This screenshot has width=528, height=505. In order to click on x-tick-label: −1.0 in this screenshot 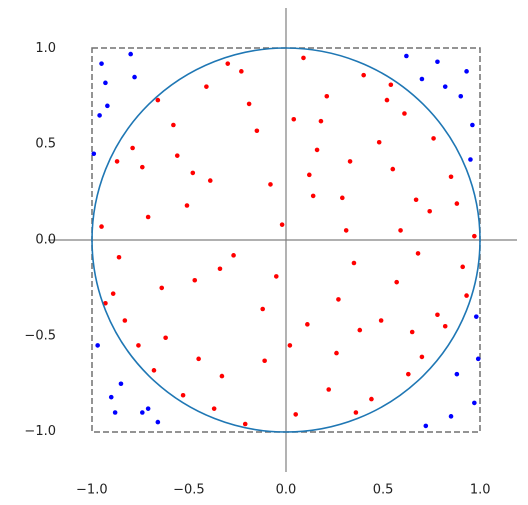, I will do `click(92, 490)`.